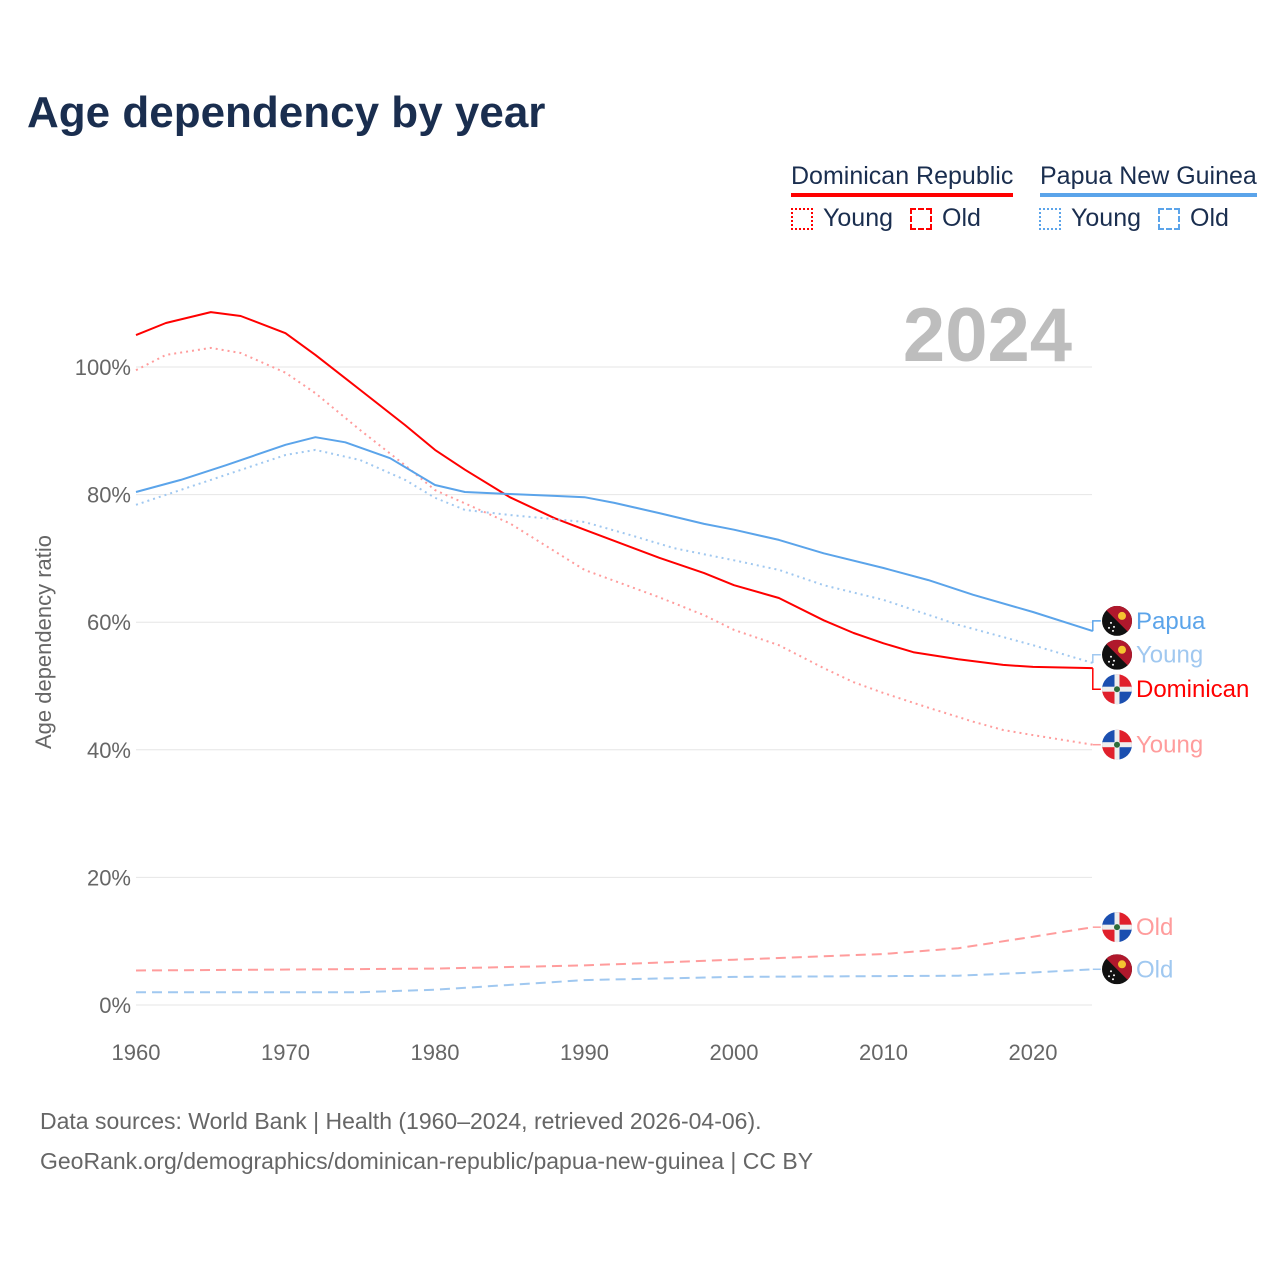 The width and height of the screenshot is (1280, 1280). I want to click on series-line-papua-new-guinea-young, so click(614, 556).